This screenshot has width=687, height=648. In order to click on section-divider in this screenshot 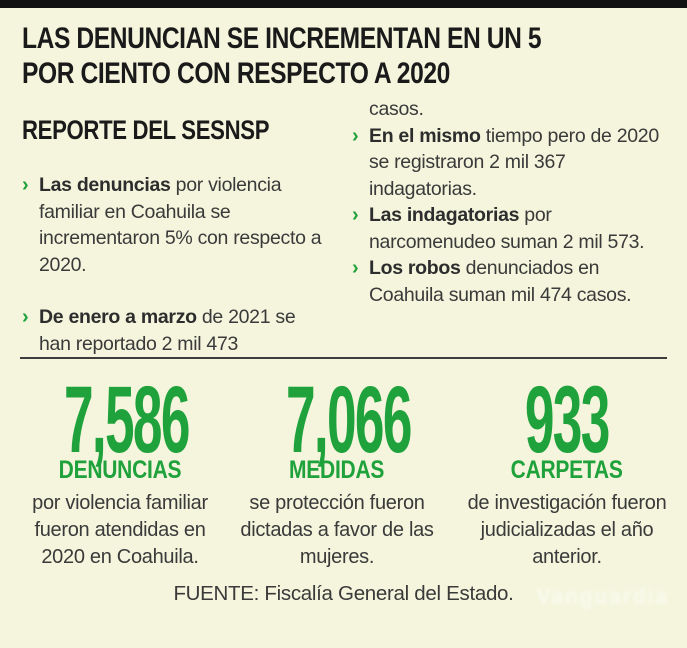, I will do `click(343, 358)`.